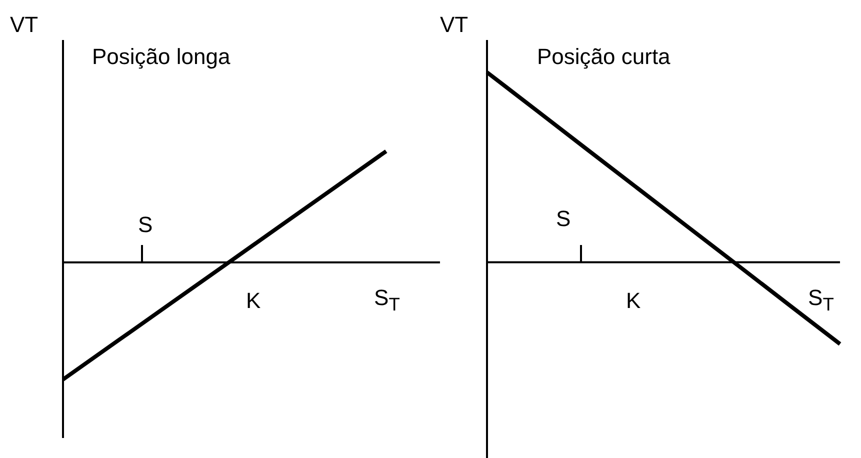 This screenshot has width=861, height=458. Describe the element at coordinates (161, 56) in the screenshot. I see `chart-title: Posição longa` at that location.